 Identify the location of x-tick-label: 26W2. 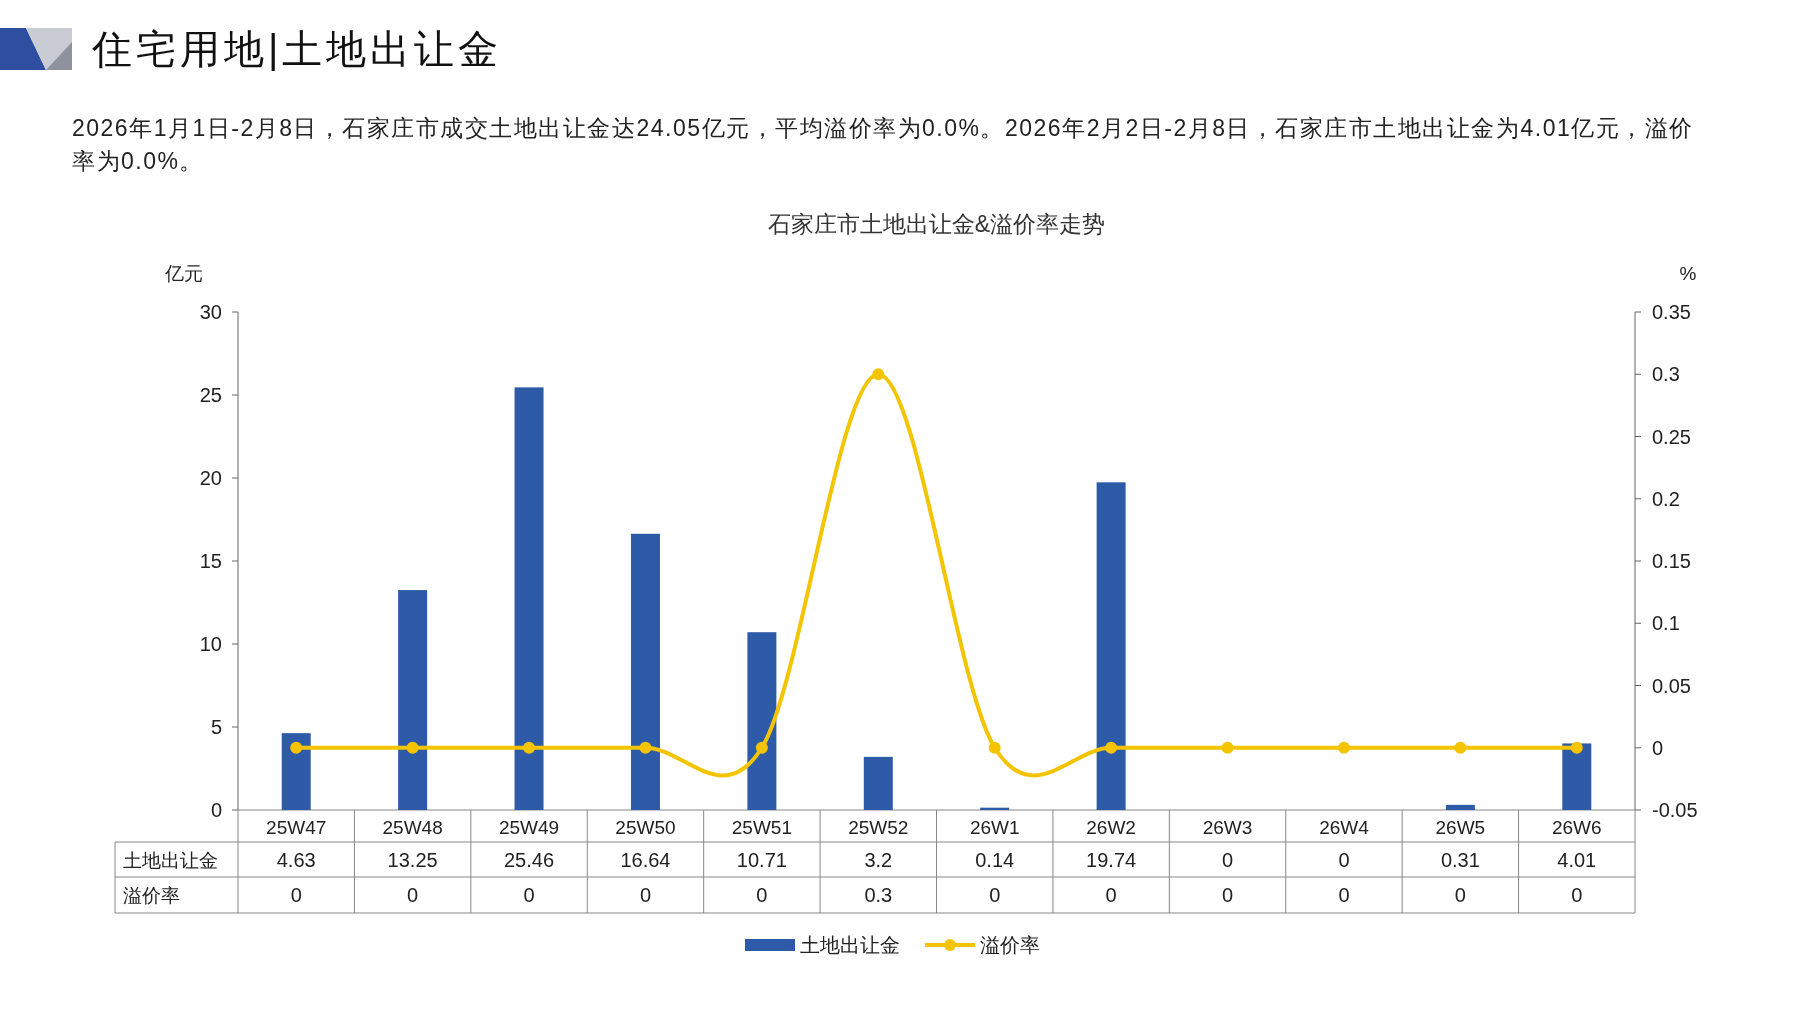
(1111, 827).